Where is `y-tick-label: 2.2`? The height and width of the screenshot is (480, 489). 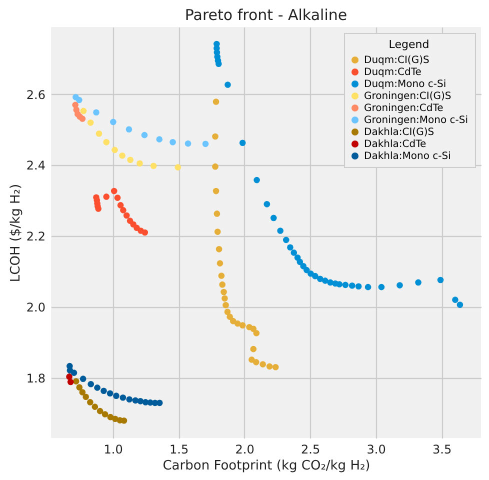 y-tick-label: 2.2 is located at coordinates (36, 237).